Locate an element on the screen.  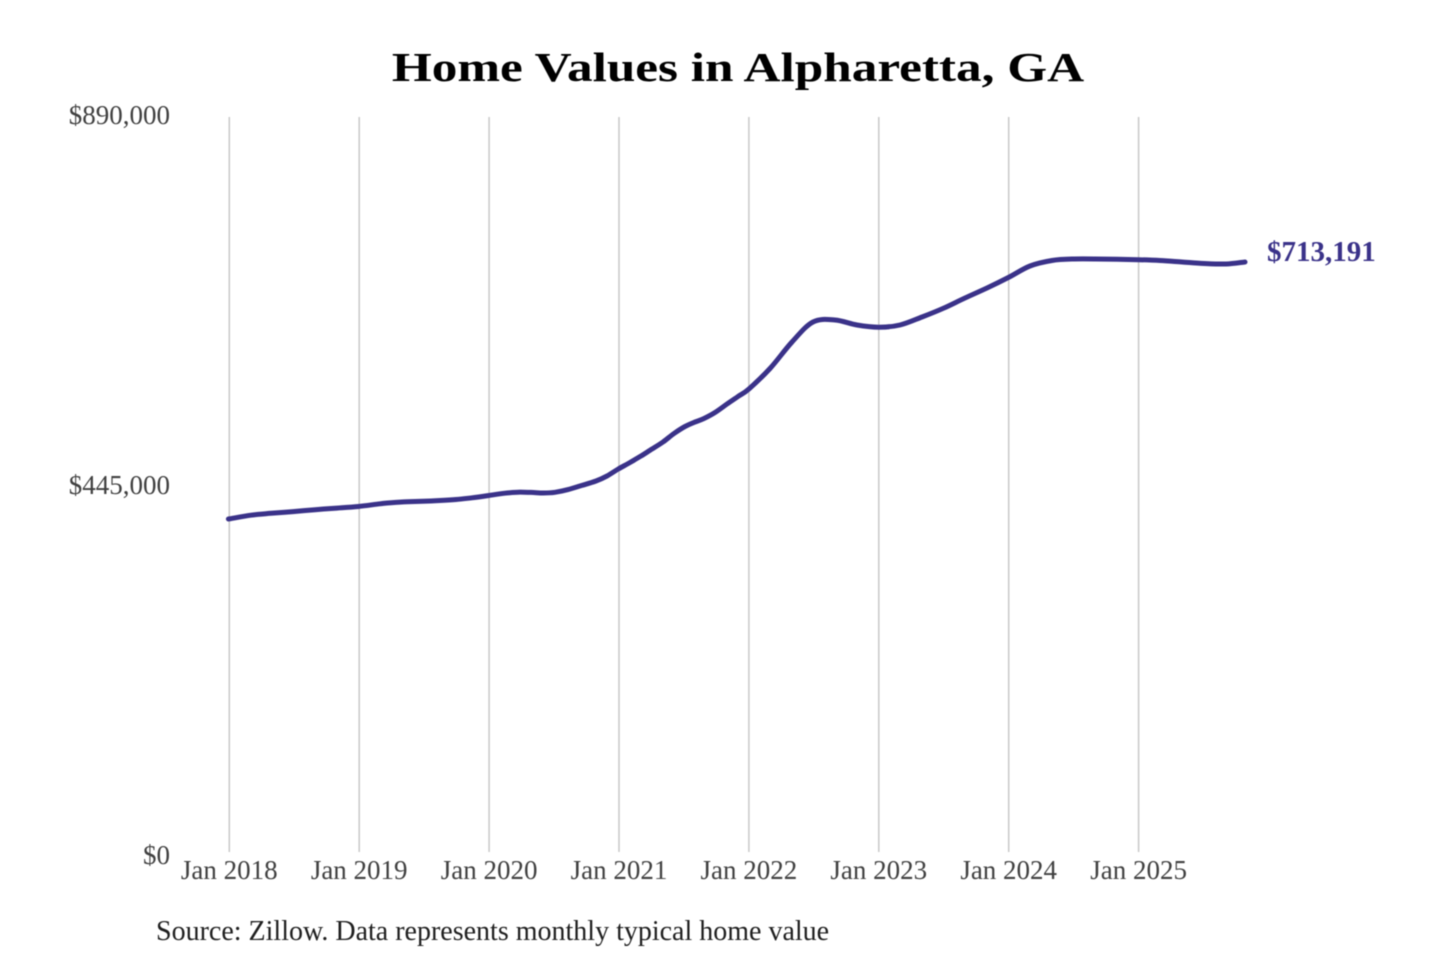
svg-text: $713,191 is located at coordinates (1321, 252).